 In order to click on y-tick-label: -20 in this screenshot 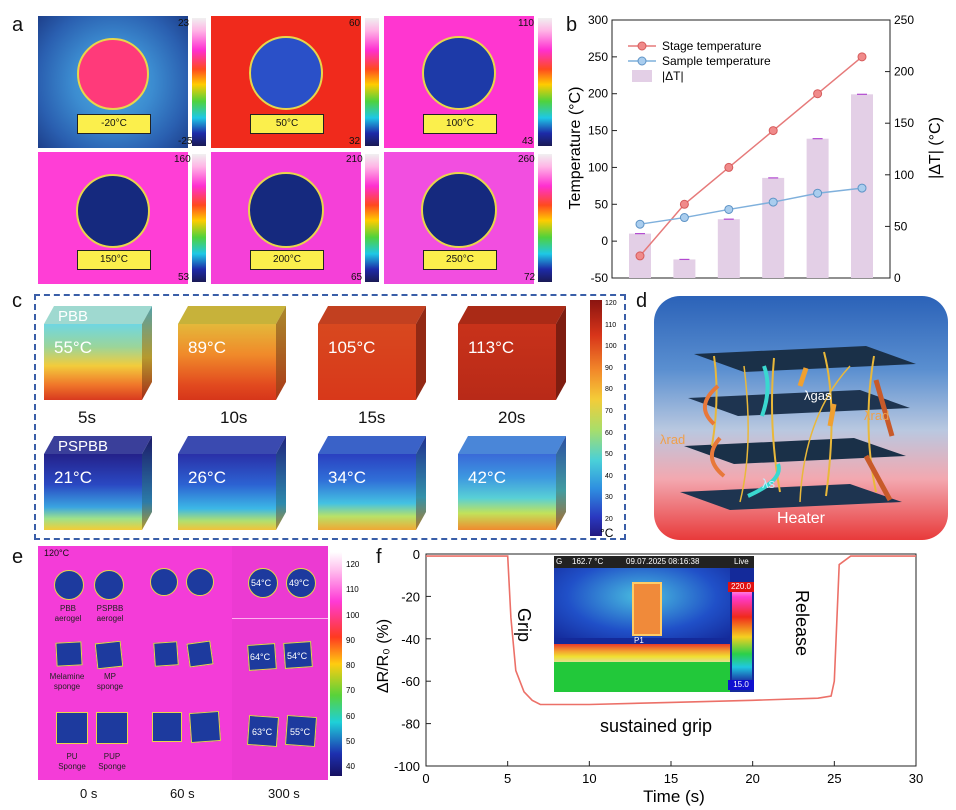, I will do `click(410, 596)`.